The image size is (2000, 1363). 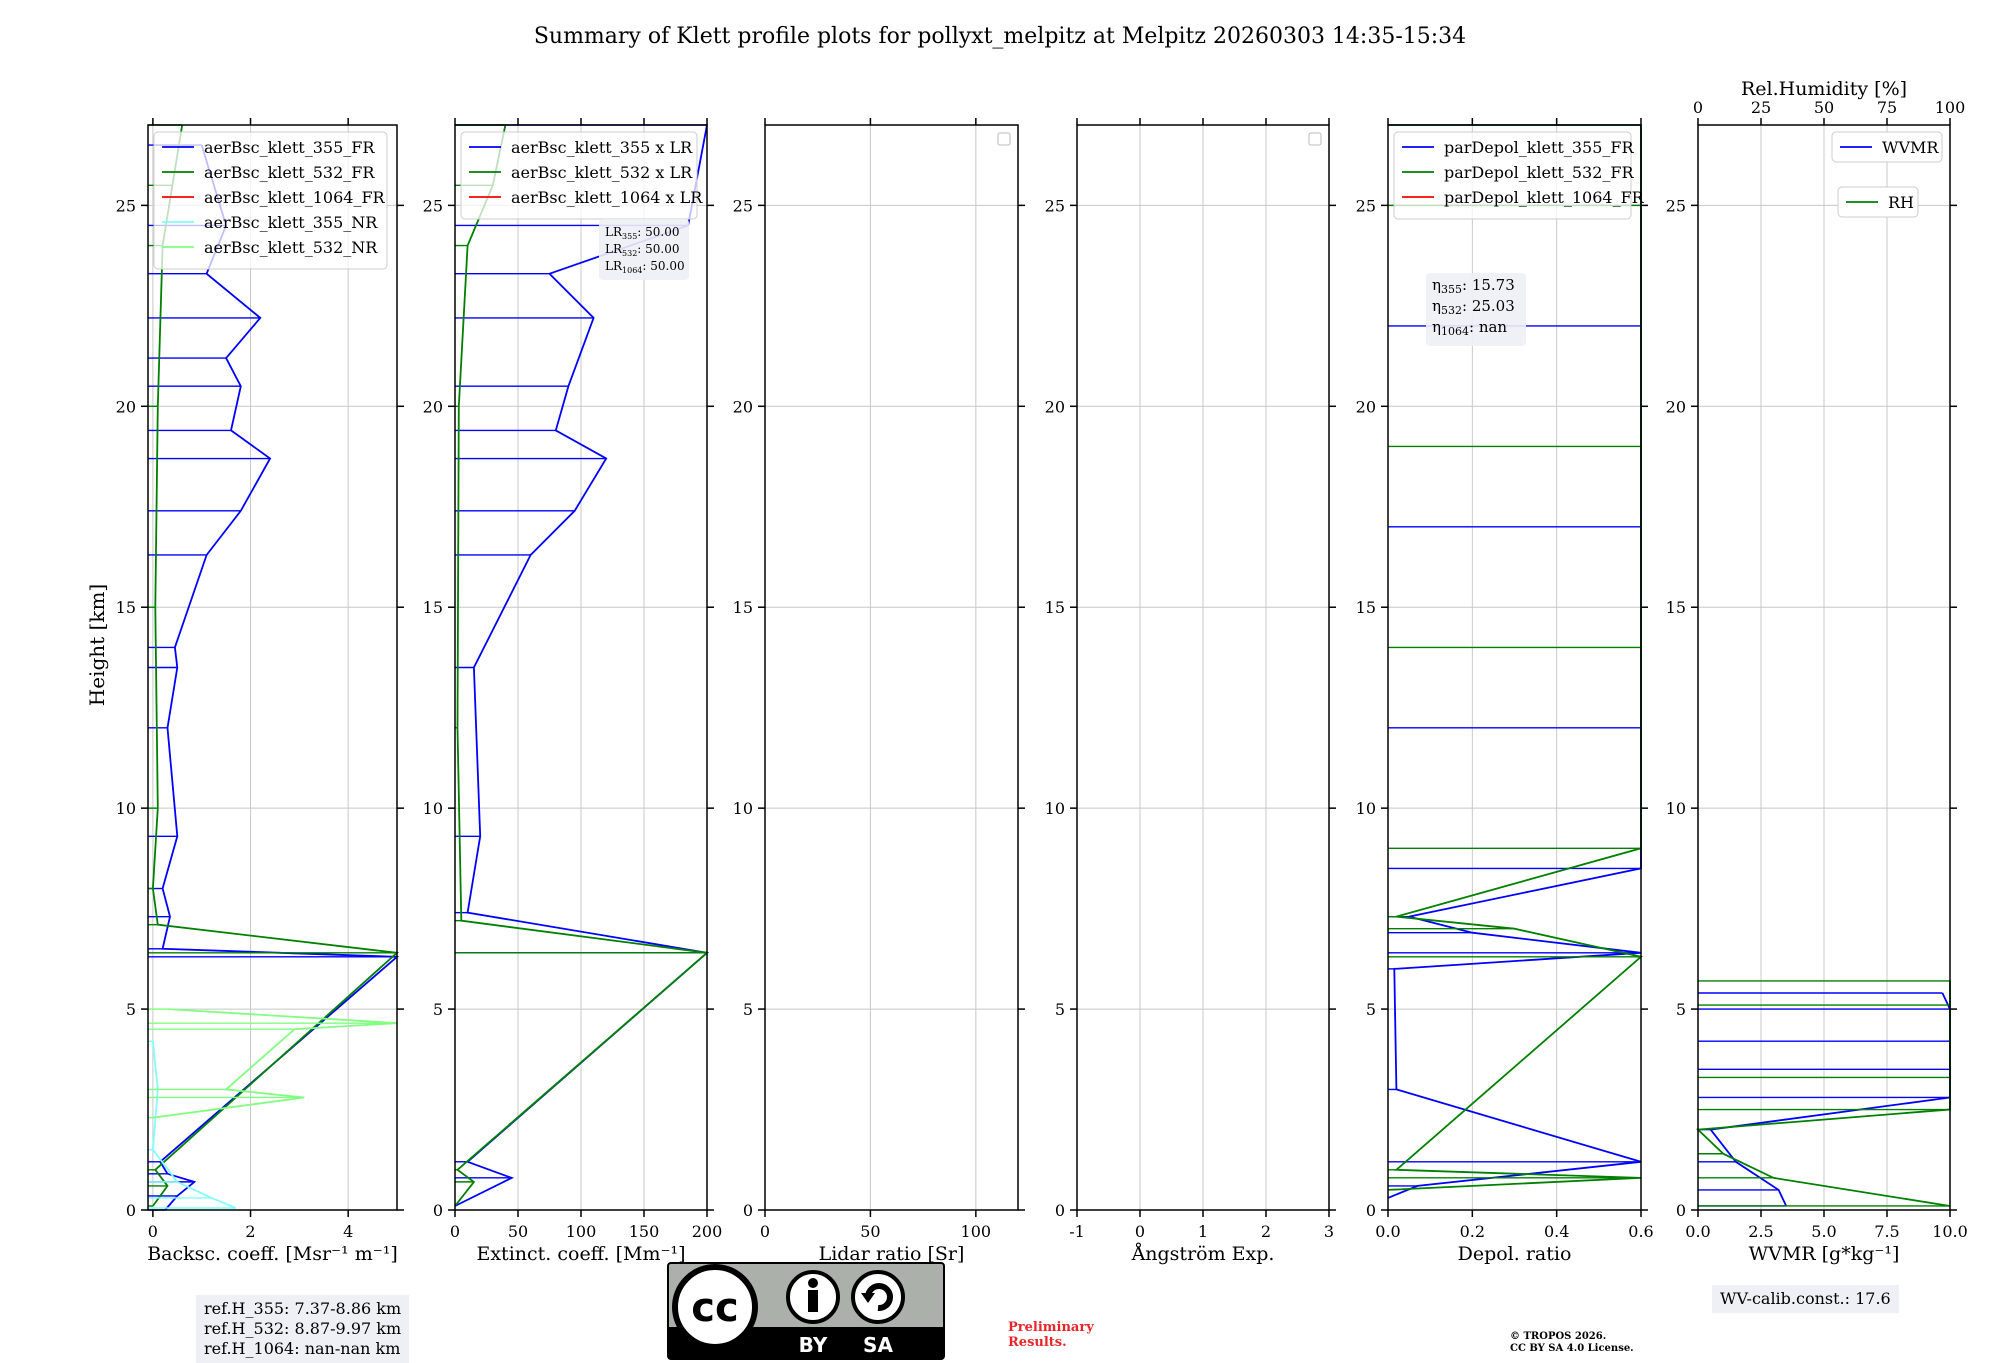 I want to click on license-badge: cc BY SA, so click(x=806, y=1311).